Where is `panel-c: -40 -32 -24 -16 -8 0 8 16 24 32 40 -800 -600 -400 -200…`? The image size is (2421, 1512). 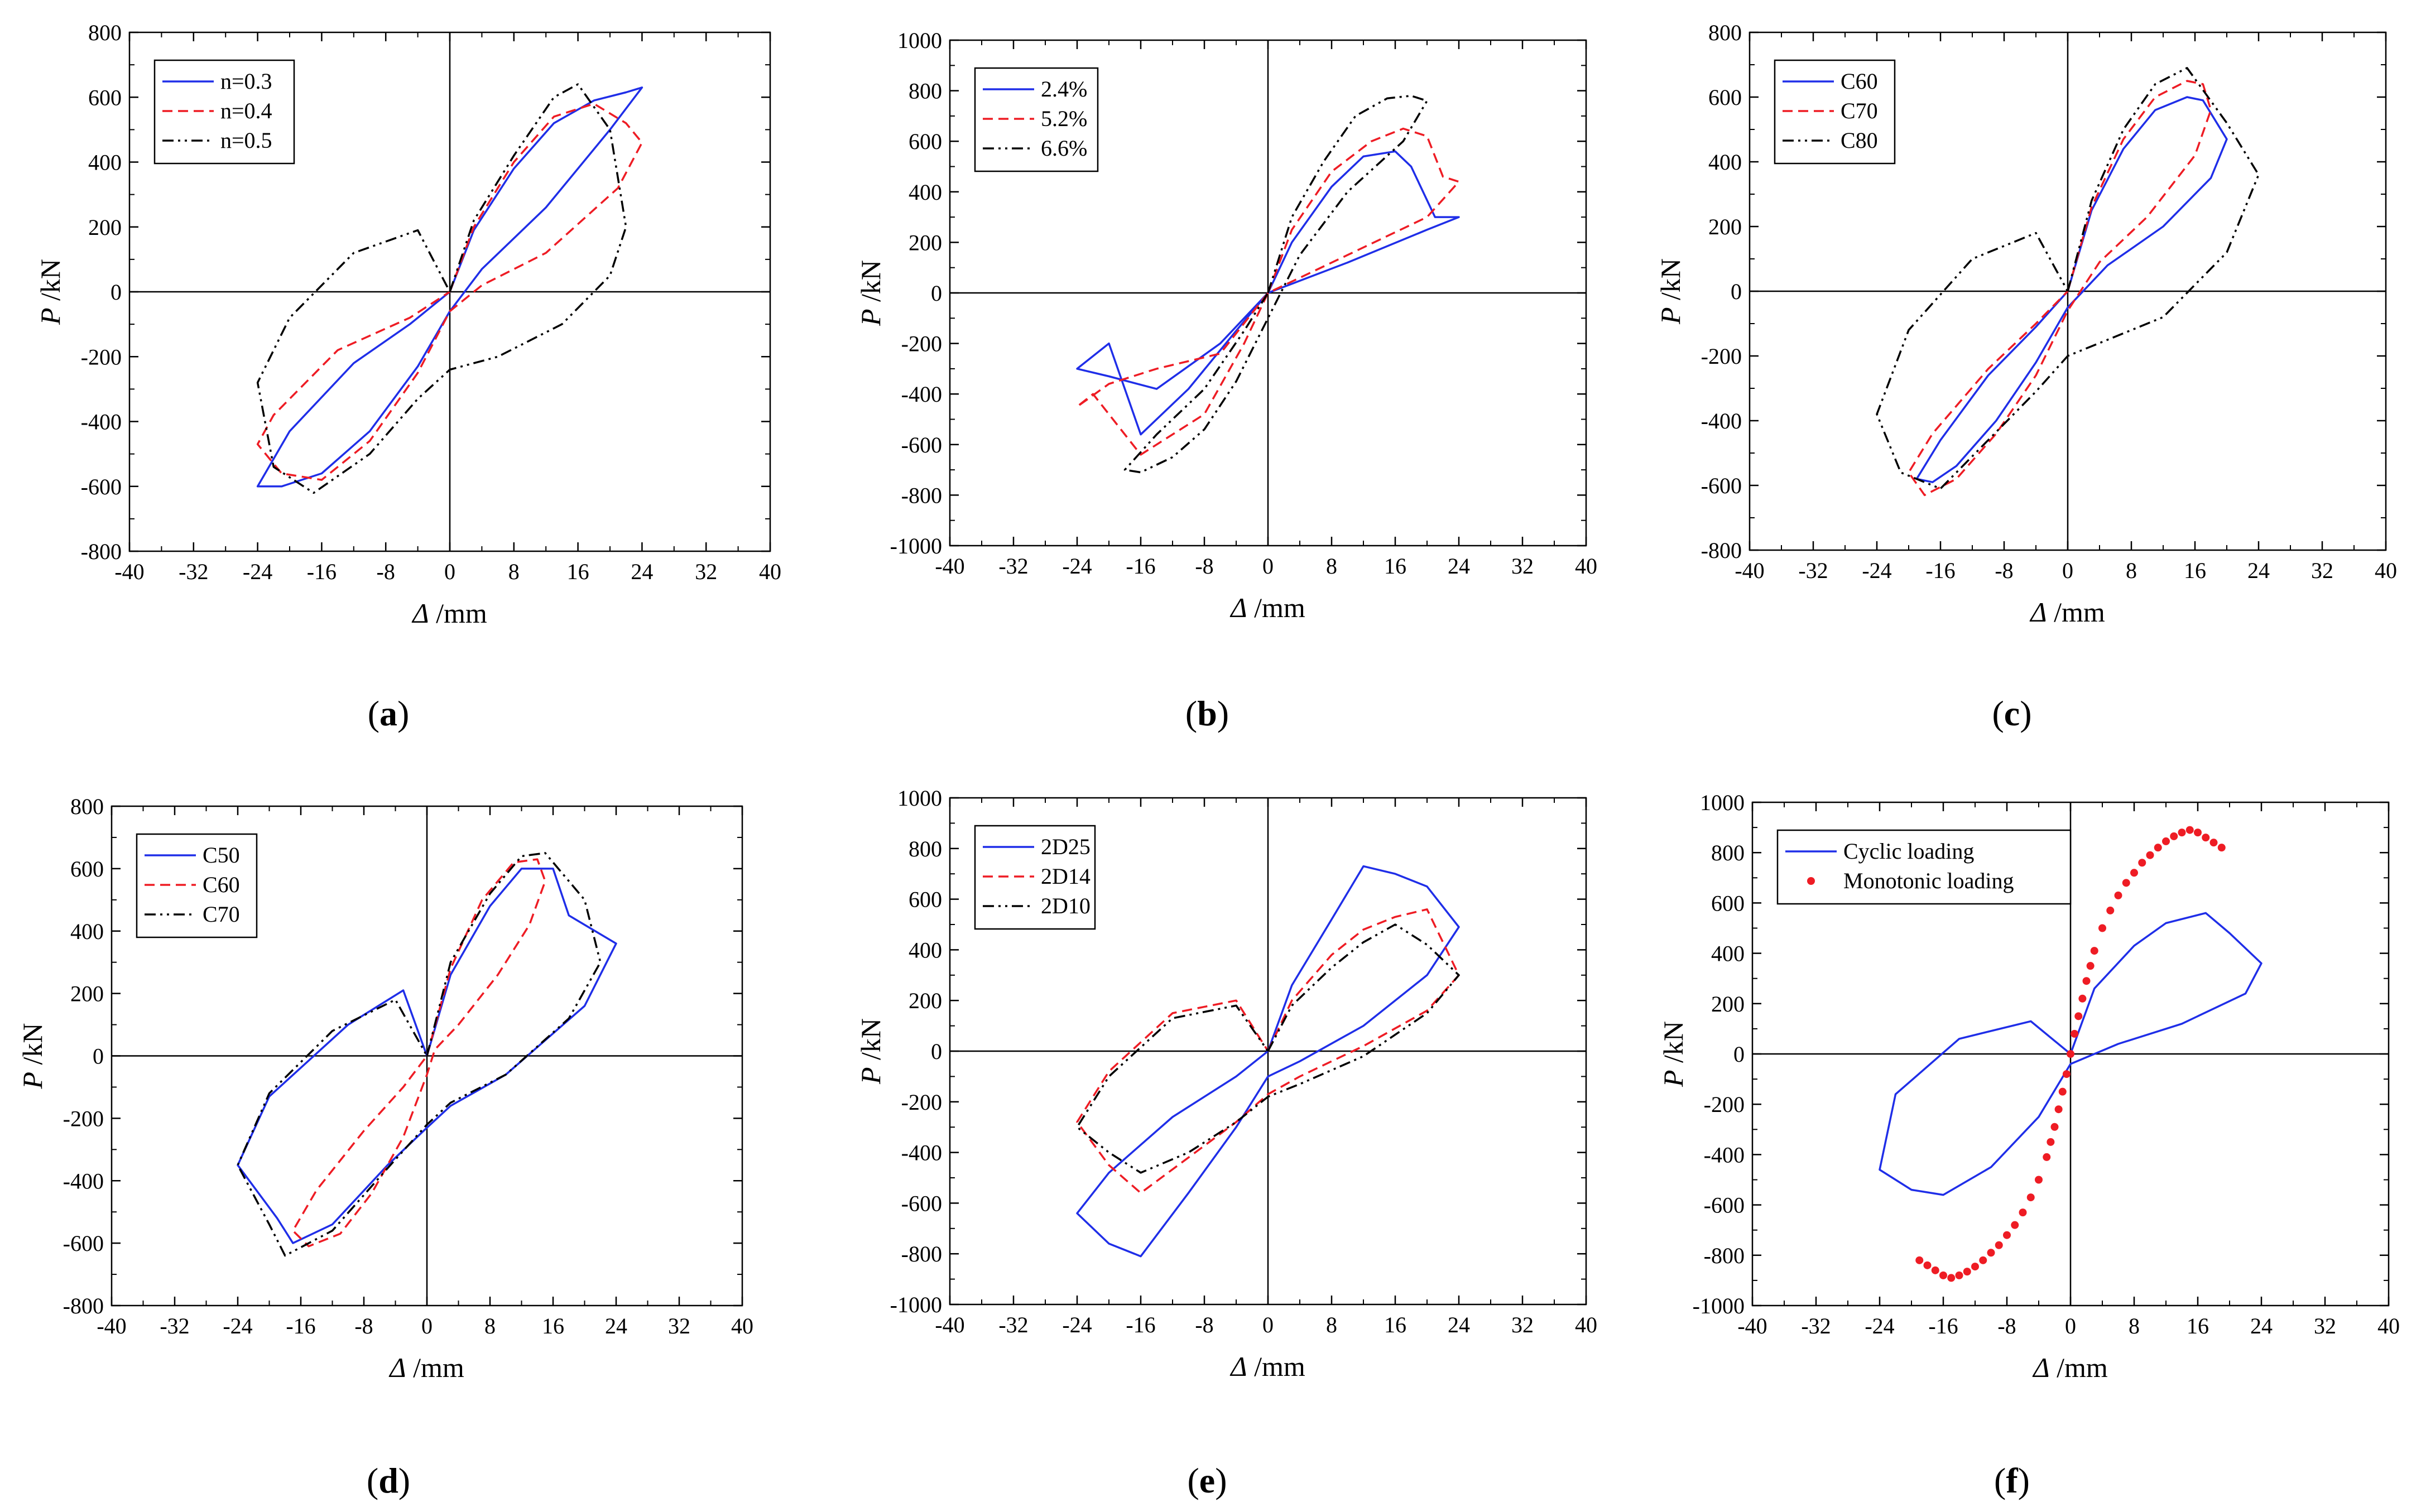
panel-c: -40 -32 -24 -16 -8 0 8 16 24 32 40 -800 -600 -400 -200… is located at coordinates (2026, 324).